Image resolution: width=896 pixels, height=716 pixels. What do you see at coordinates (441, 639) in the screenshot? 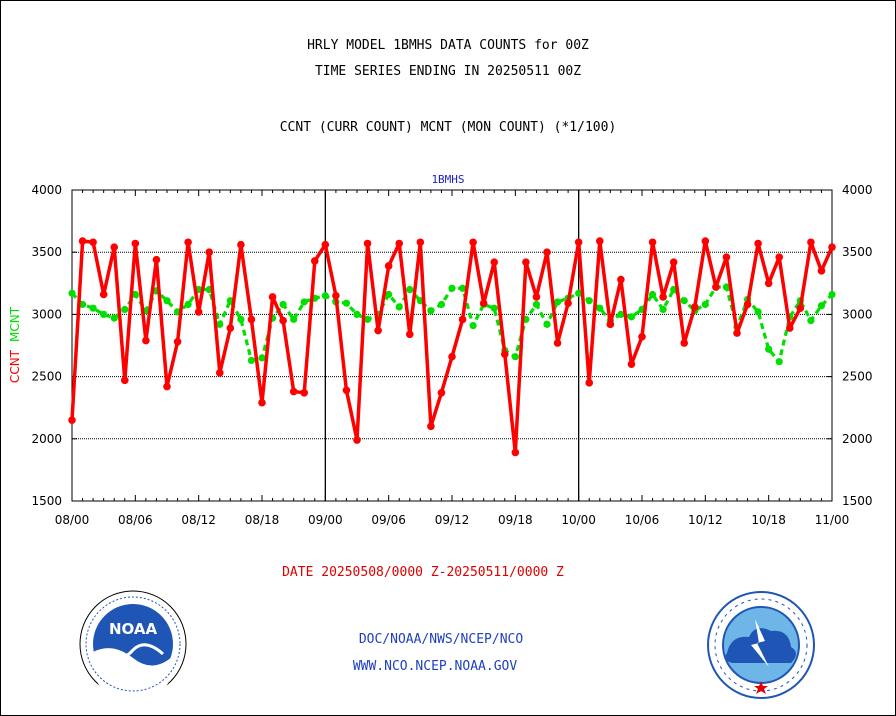
I see `footer-link-doc: DOC/NOAA/NWS/NCEP/NCO` at bounding box center [441, 639].